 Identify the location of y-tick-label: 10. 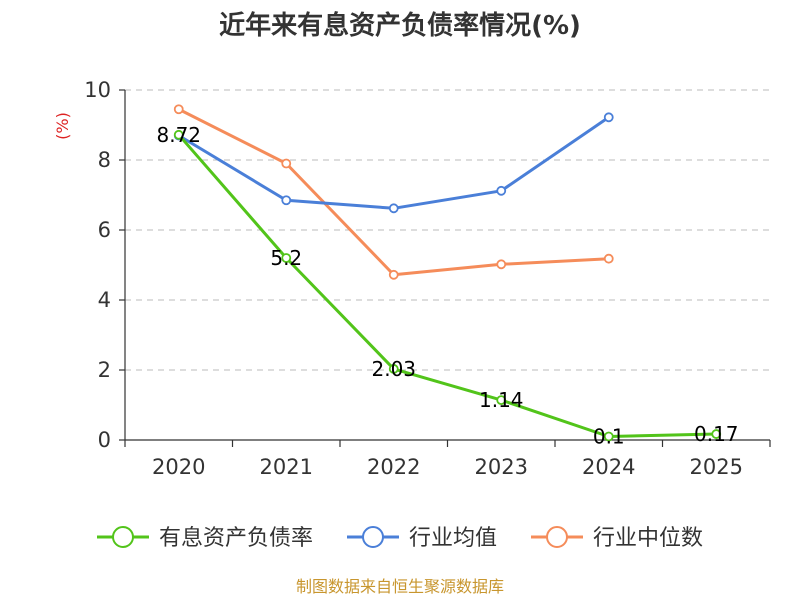
(97, 90).